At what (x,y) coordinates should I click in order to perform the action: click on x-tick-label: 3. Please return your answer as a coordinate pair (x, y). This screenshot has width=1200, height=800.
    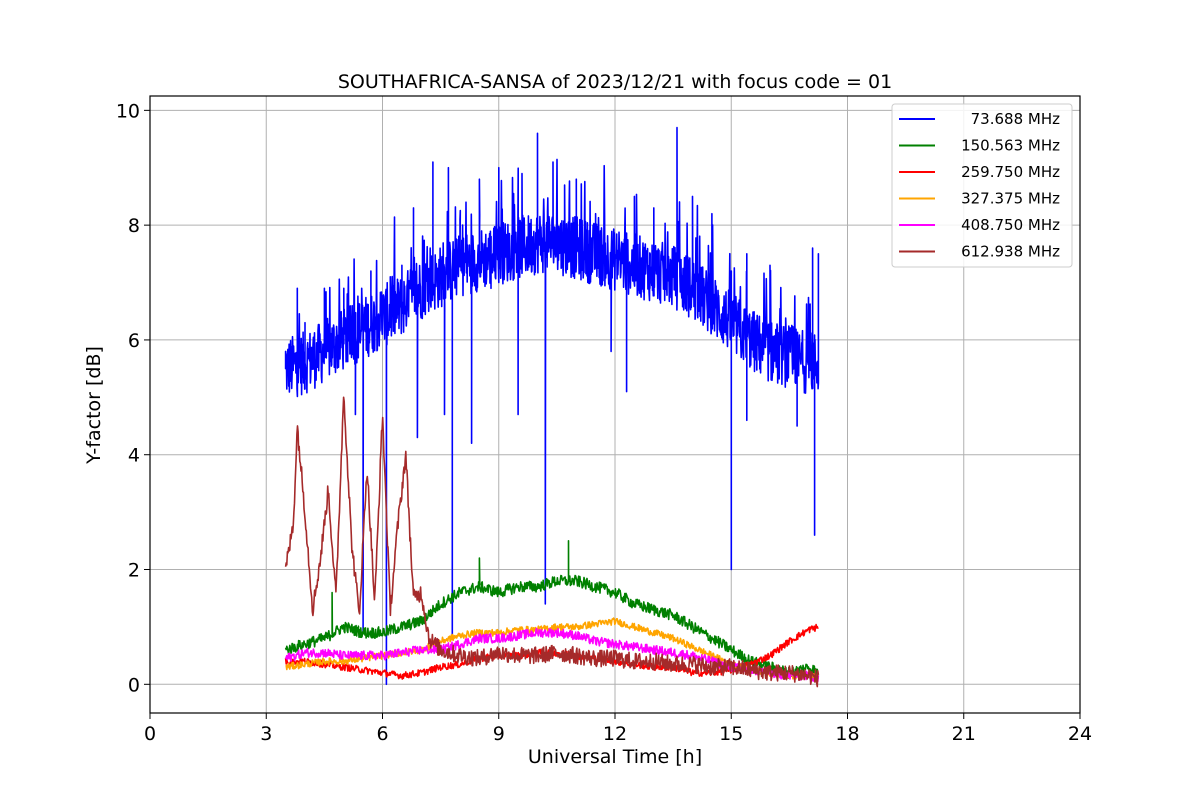
    Looking at the image, I should click on (266, 734).